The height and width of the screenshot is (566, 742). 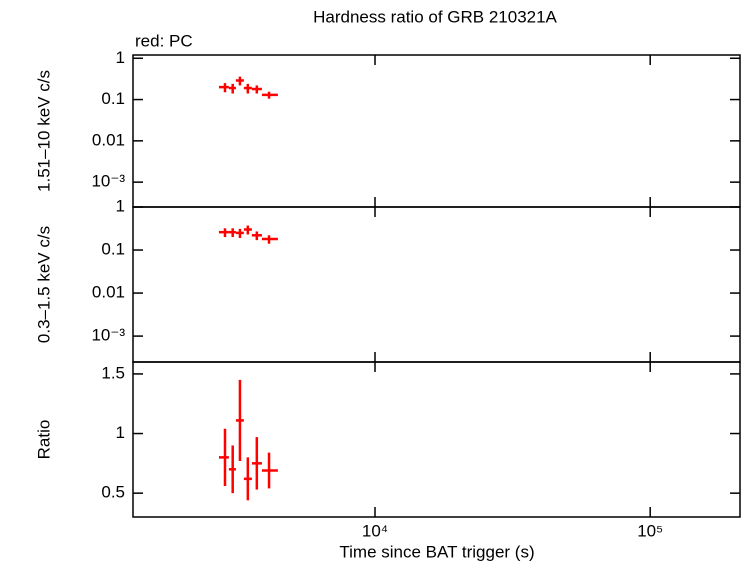 What do you see at coordinates (435, 16) in the screenshot?
I see `chart-title: Hardness ratio of GRB 210321A` at bounding box center [435, 16].